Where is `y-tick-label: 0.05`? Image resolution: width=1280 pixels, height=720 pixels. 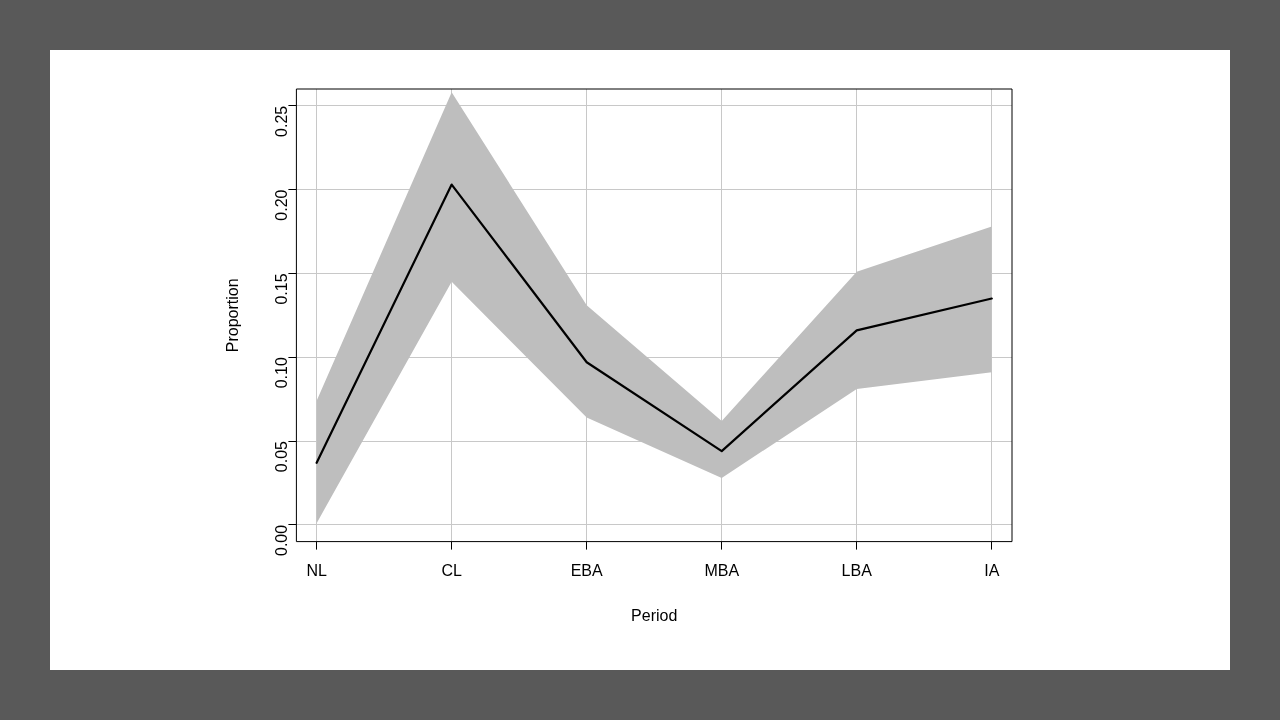 y-tick-label: 0.05 is located at coordinates (281, 456).